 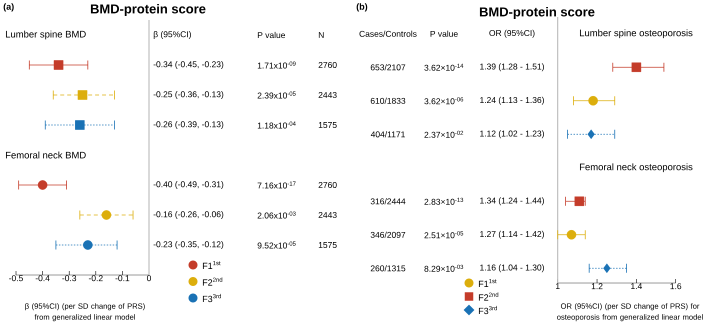 What do you see at coordinates (277, 125) in the screenshot?
I see `text: 1.18x10$^{-04}$` at bounding box center [277, 125].